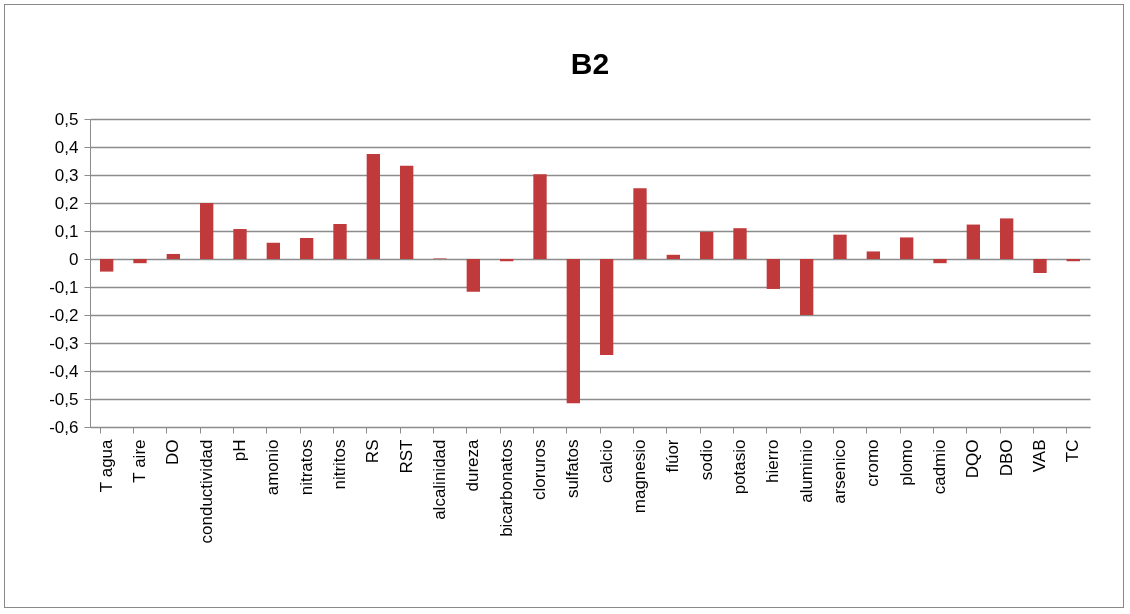 This screenshot has height=614, width=1130. I want to click on x-tick-label: VAB, so click(1039, 456).